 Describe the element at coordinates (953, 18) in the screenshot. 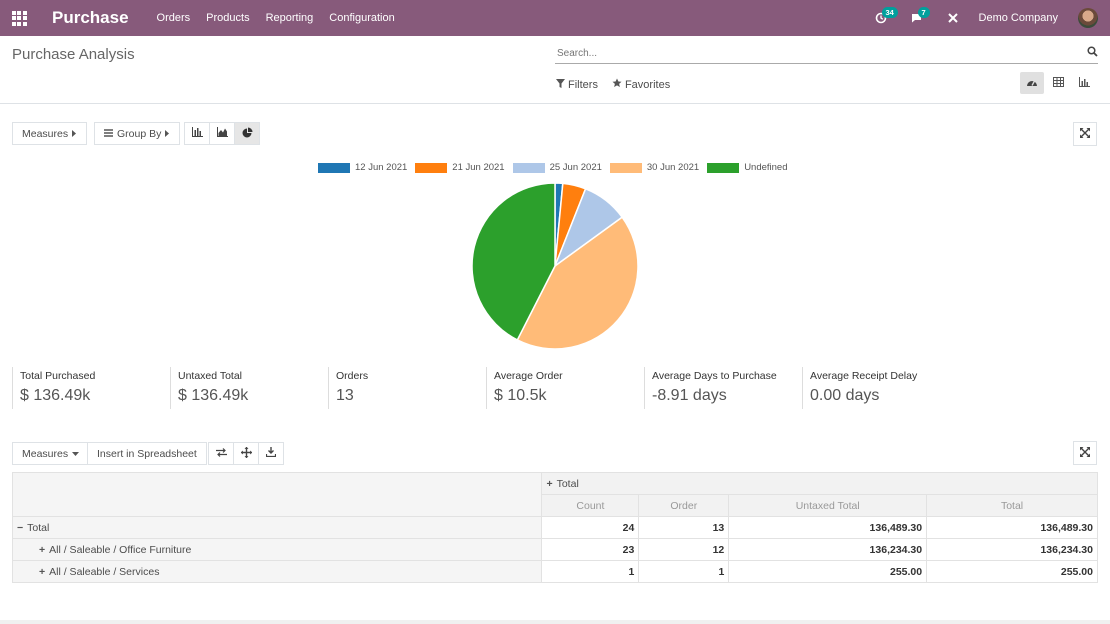

I see `debug-tools-icon` at that location.